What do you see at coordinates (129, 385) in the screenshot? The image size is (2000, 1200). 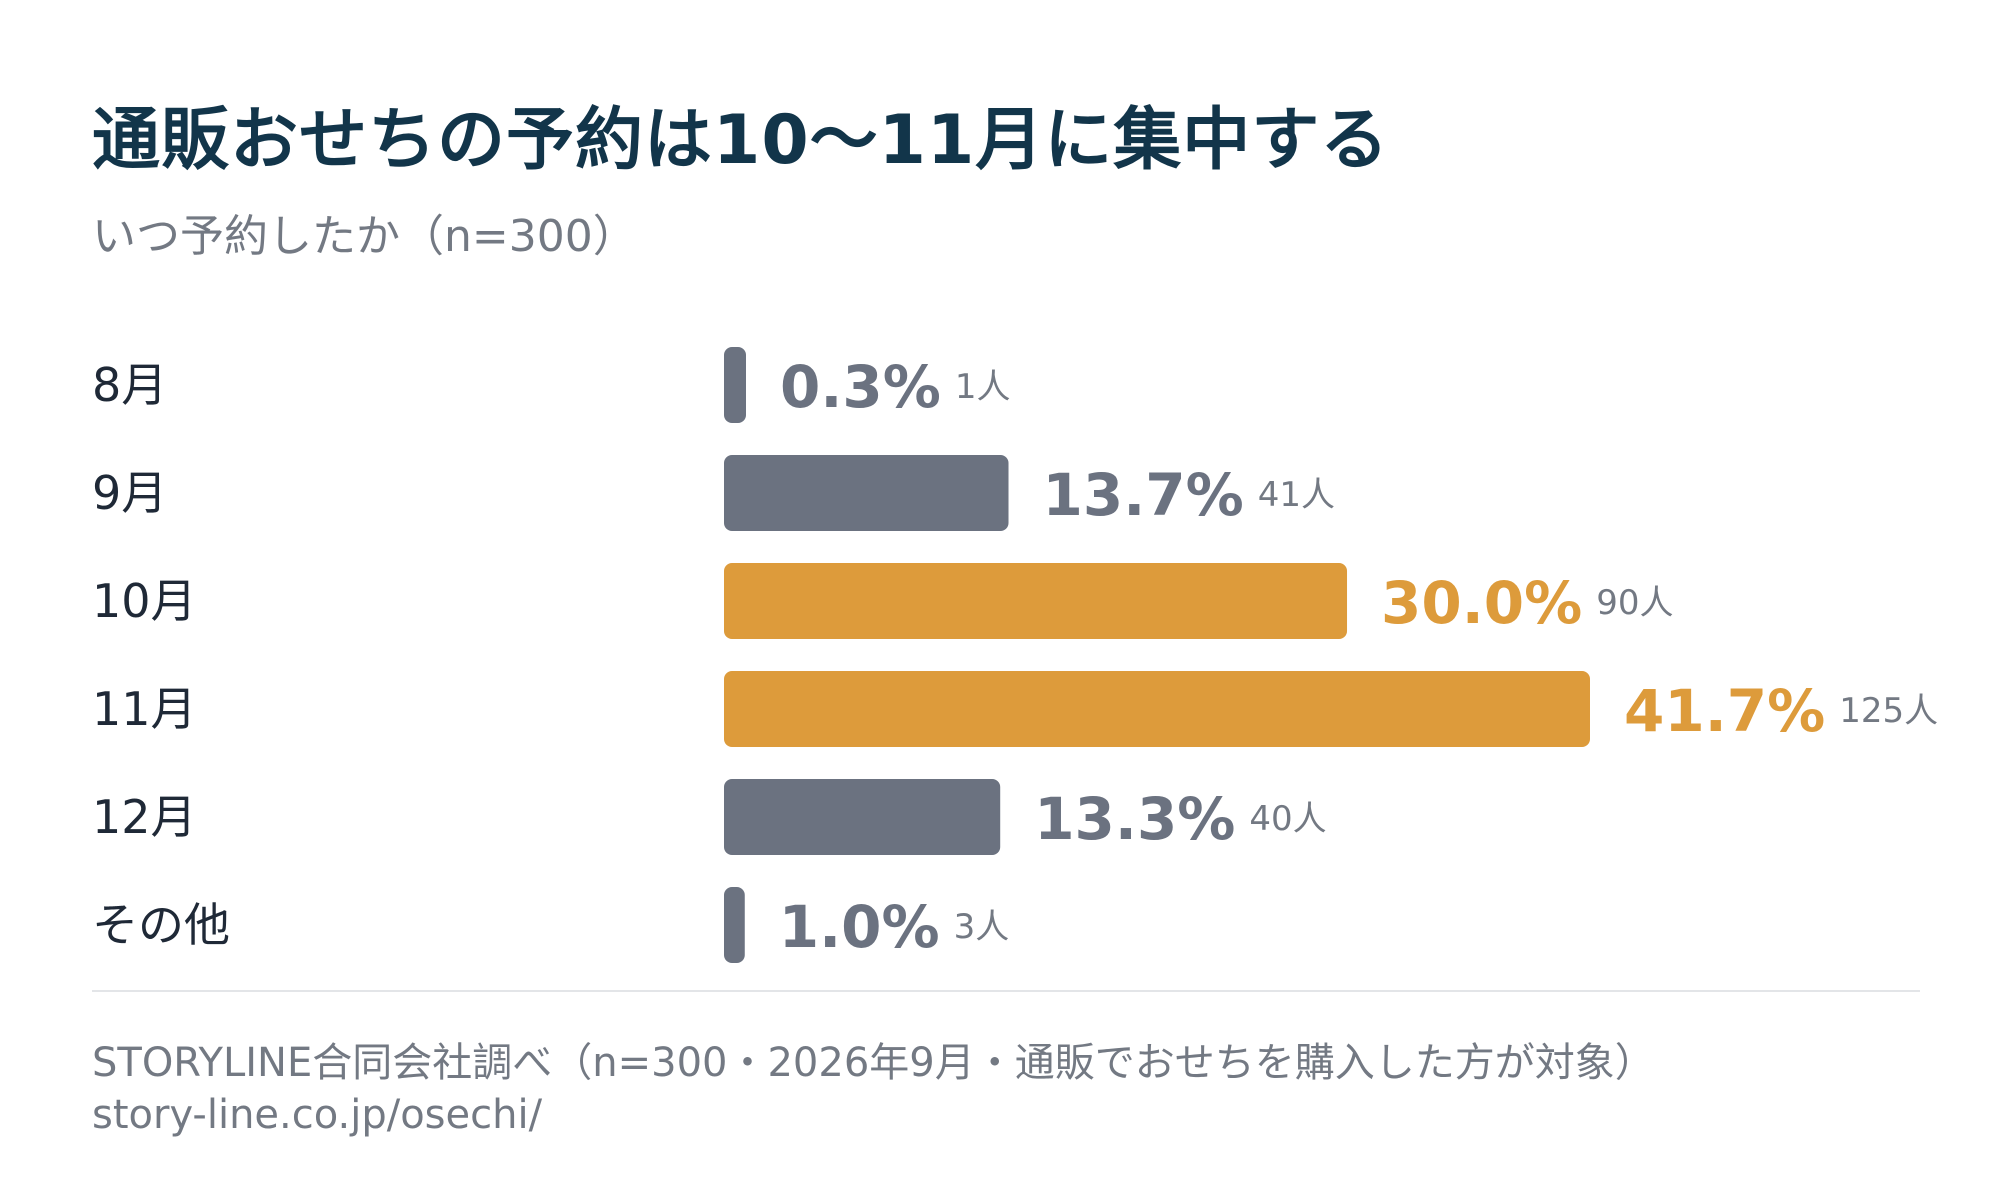 I see `category-label: 8月` at bounding box center [129, 385].